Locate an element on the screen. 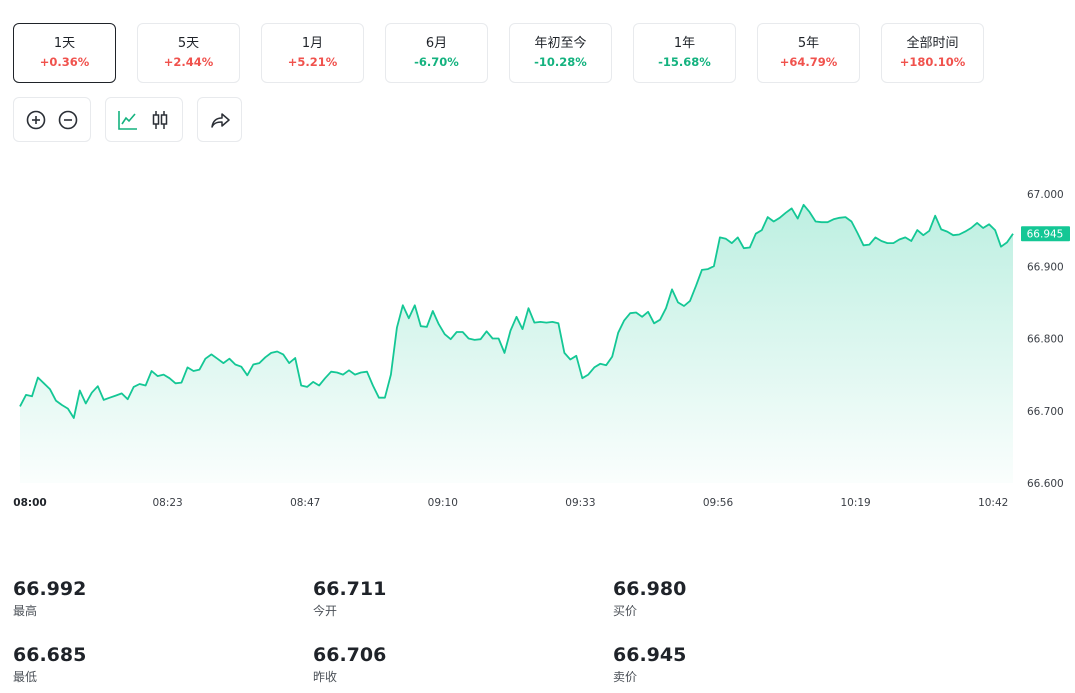  stat-high: 66.992 最高 is located at coordinates (49, 598).